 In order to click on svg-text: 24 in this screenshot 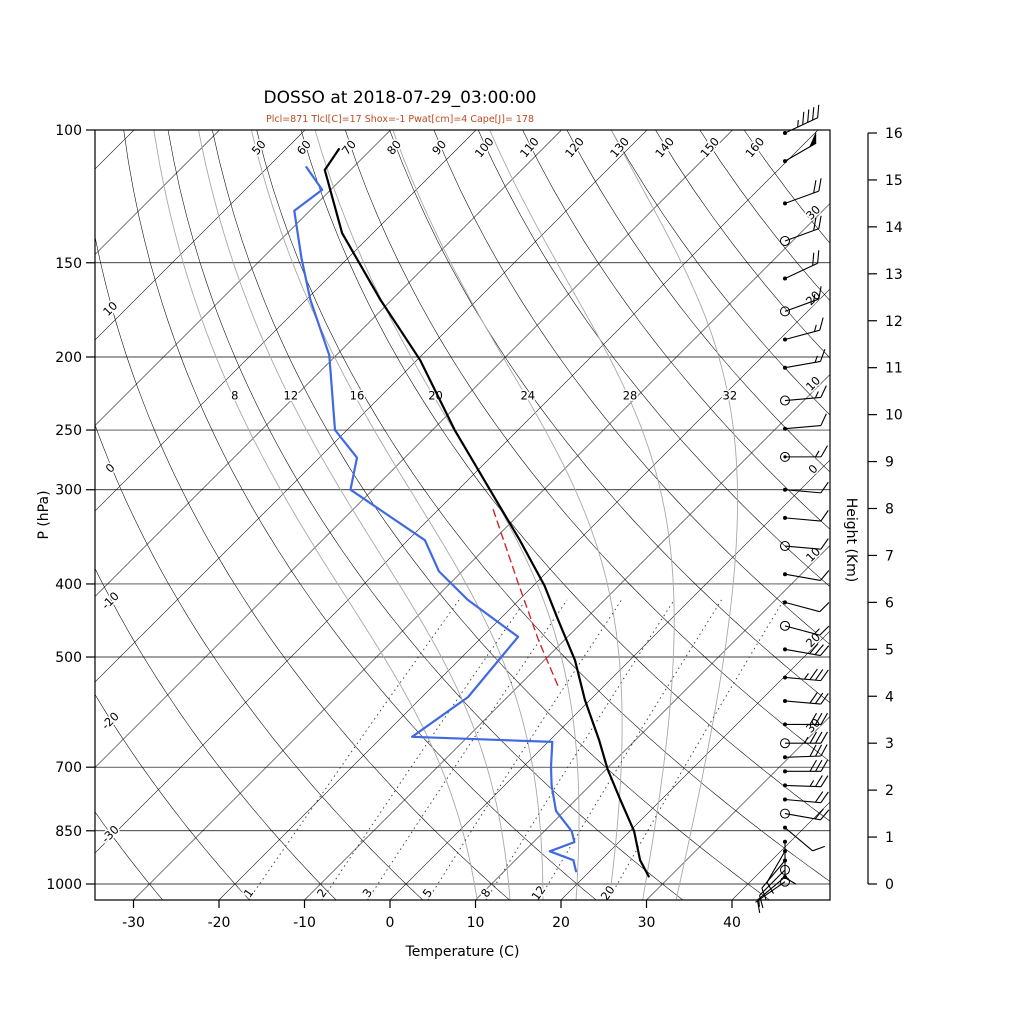, I will do `click(527, 396)`.